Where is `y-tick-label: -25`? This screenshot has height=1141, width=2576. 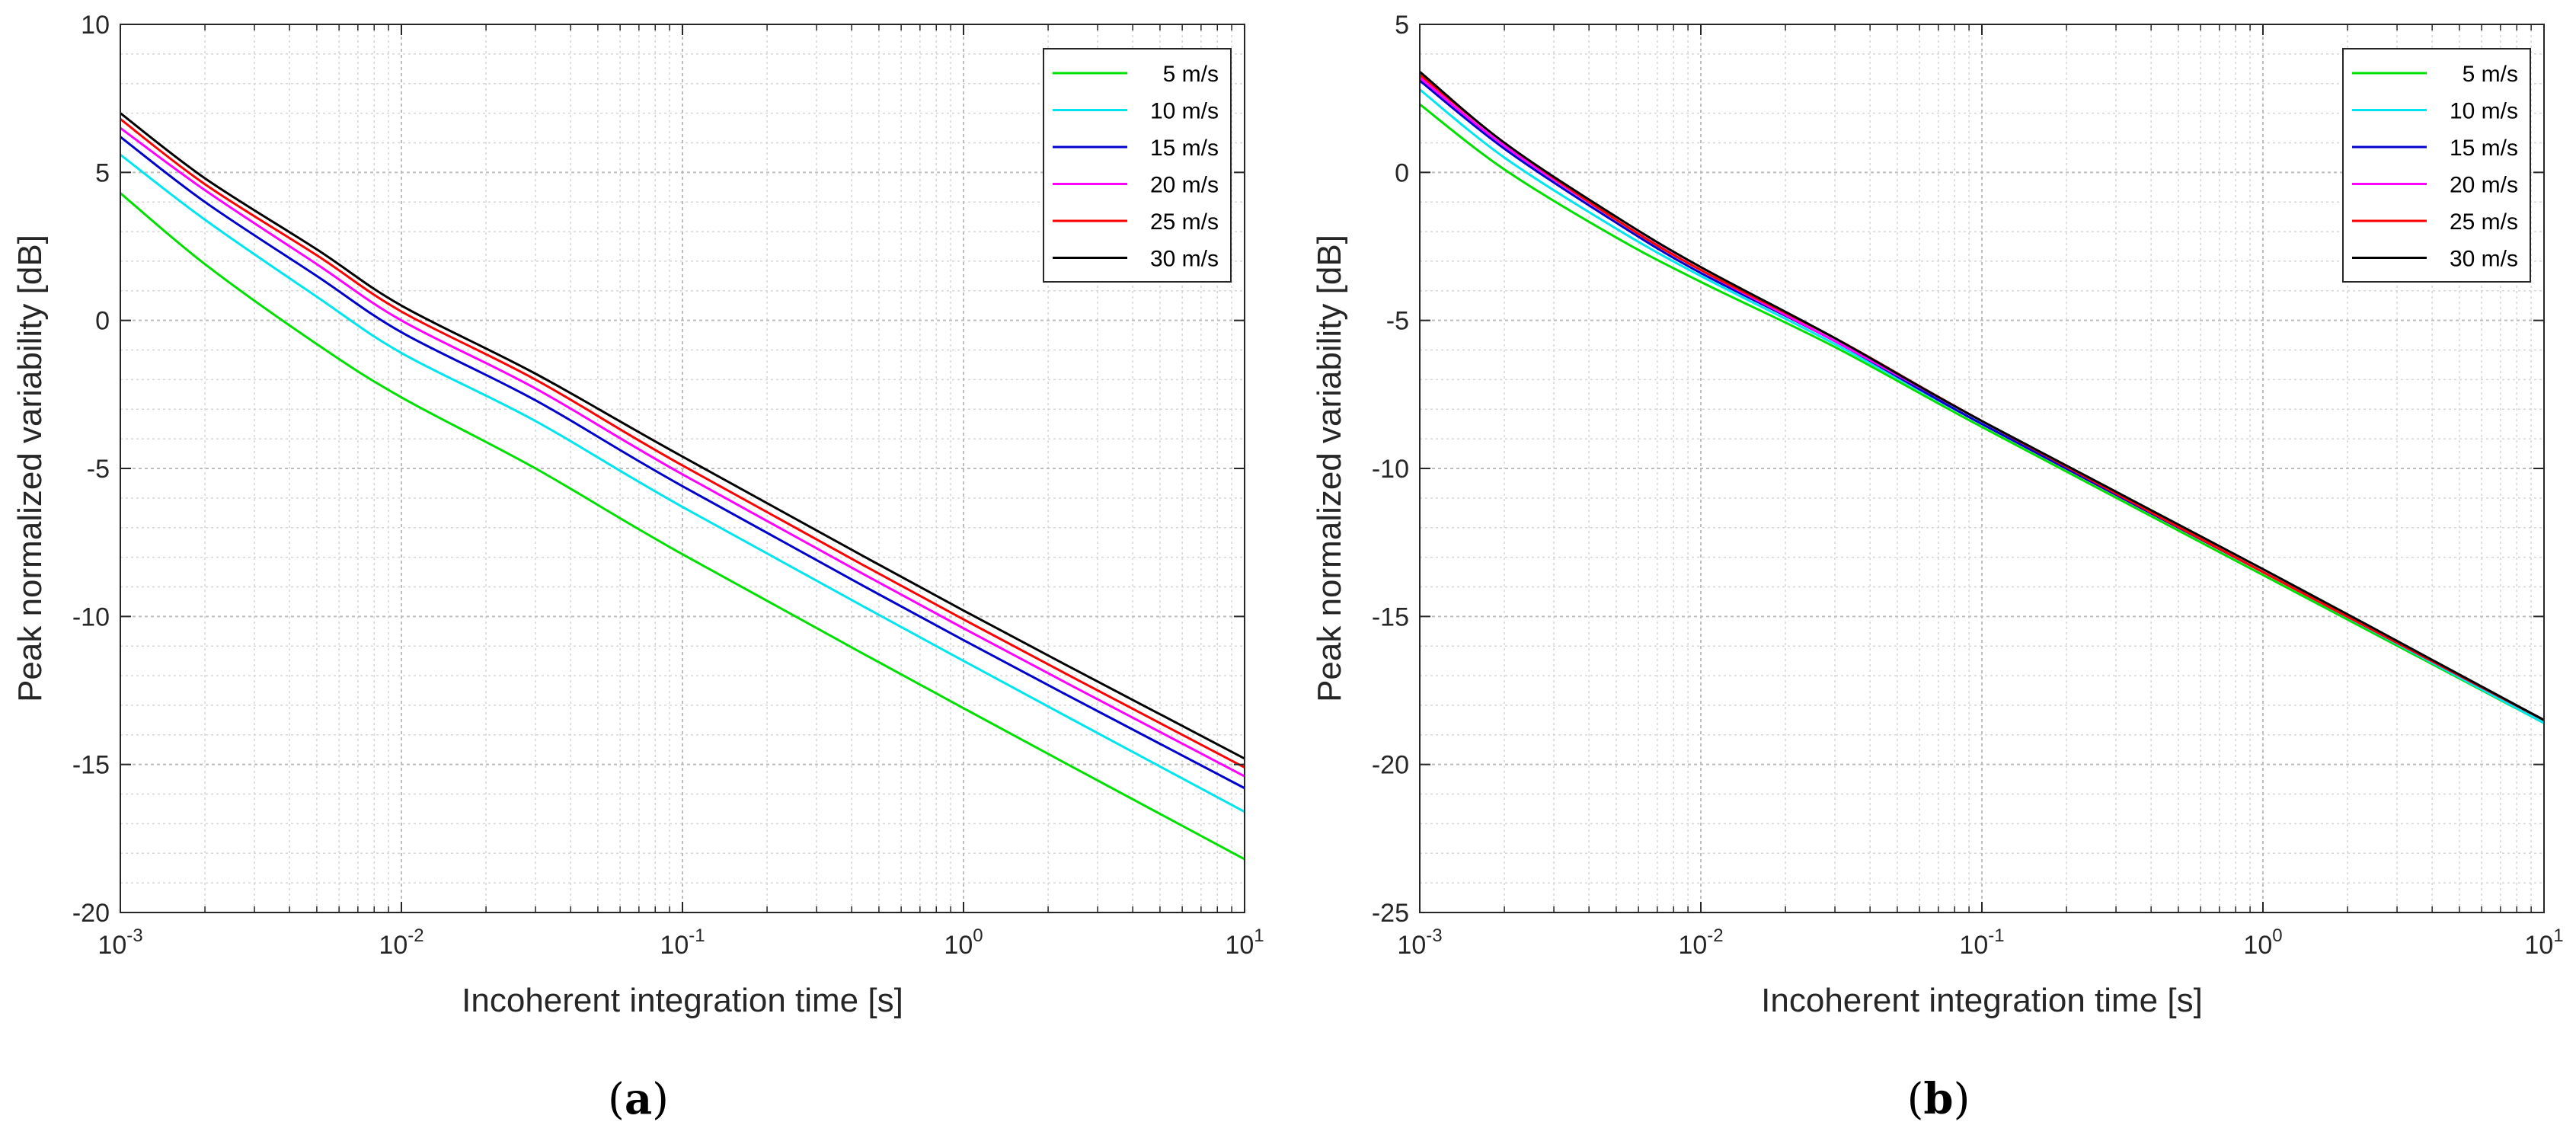 y-tick-label: -25 is located at coordinates (1390, 913).